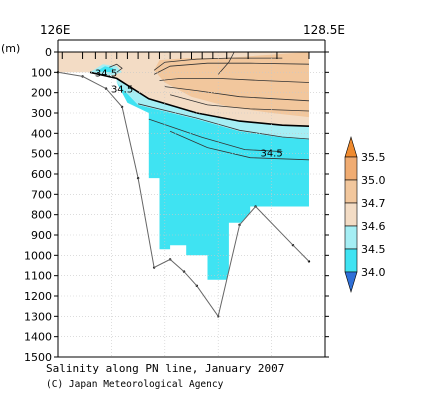 Image resolution: width=430 pixels, height=405 pixels. I want to click on y-tick-label: 700, so click(41, 194).